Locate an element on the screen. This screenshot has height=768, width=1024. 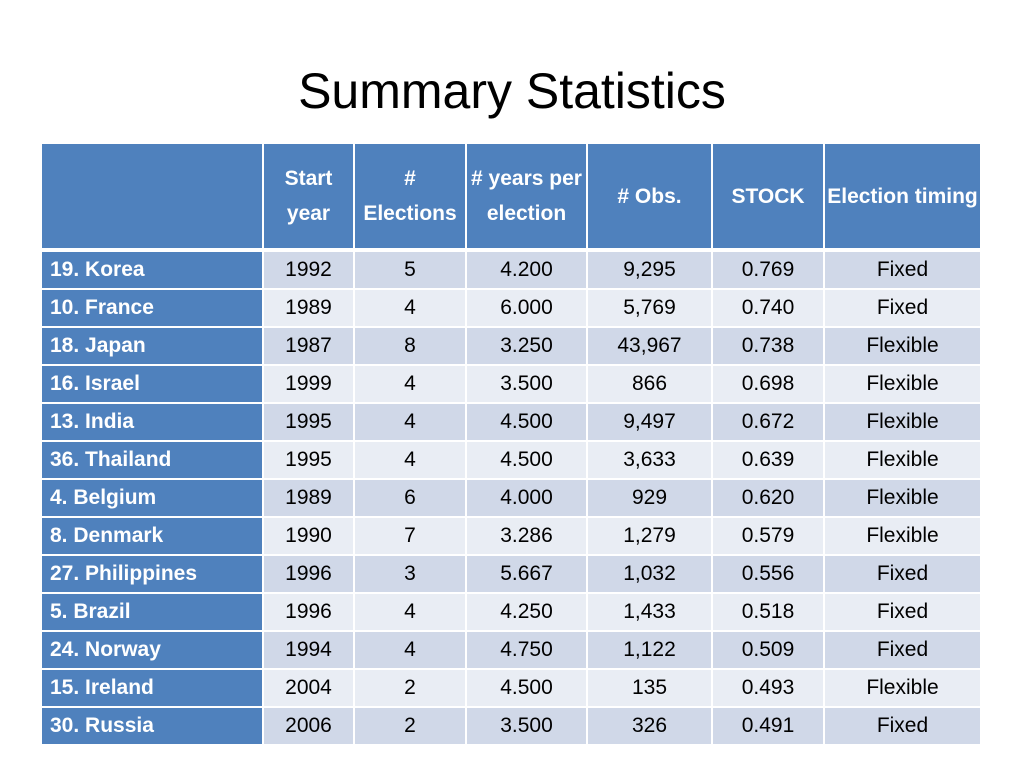
table-row: 4. Belgium 1989 6 4.000 929 0.620 Flexible is located at coordinates (512, 499).